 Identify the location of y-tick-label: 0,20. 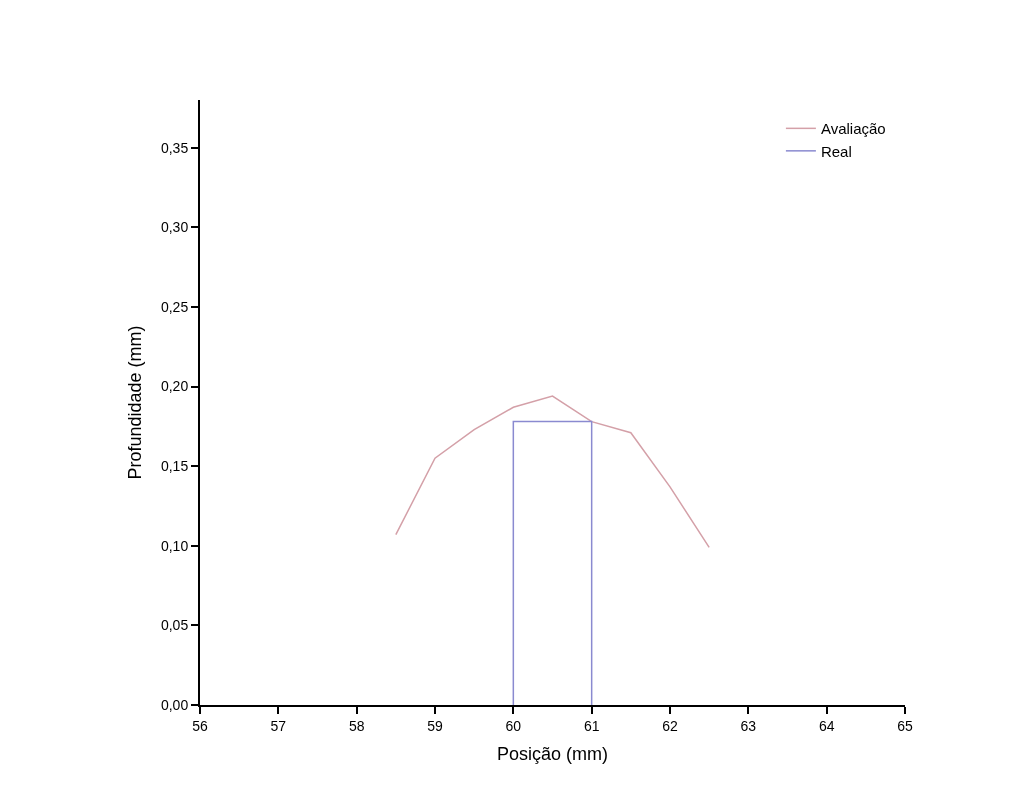
(174, 386).